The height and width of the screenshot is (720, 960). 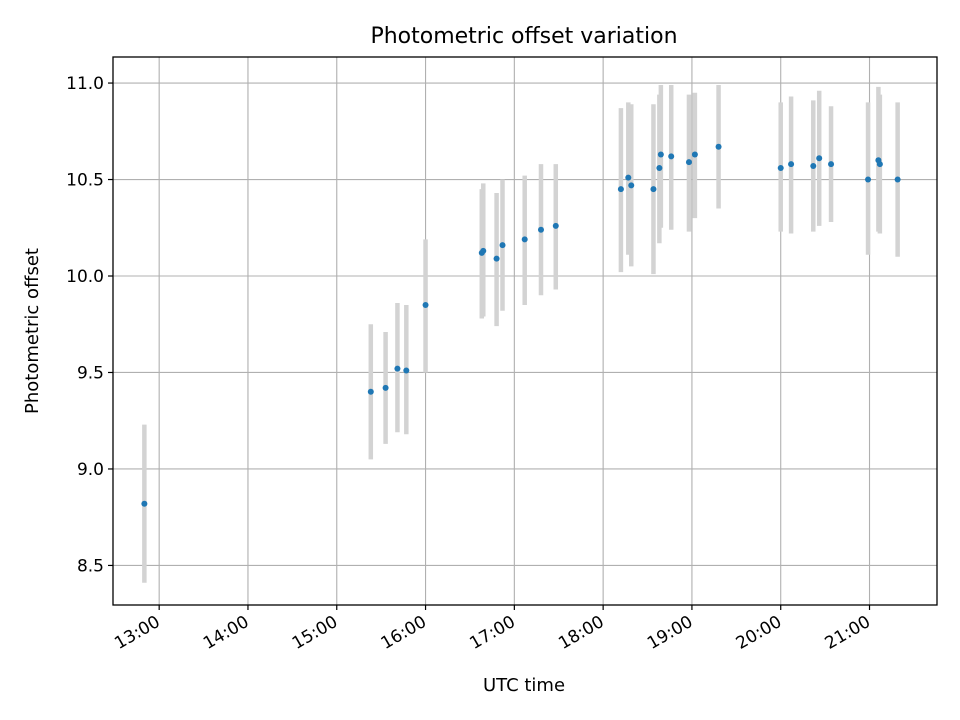 What do you see at coordinates (90, 373) in the screenshot?
I see `y-tick-label: 9.5` at bounding box center [90, 373].